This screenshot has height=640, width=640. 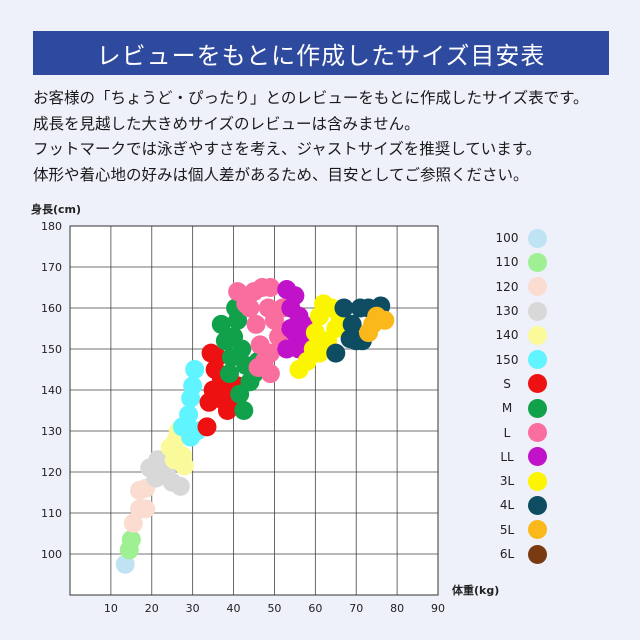 I want to click on y-tick-label: 160, so click(x=51, y=308).